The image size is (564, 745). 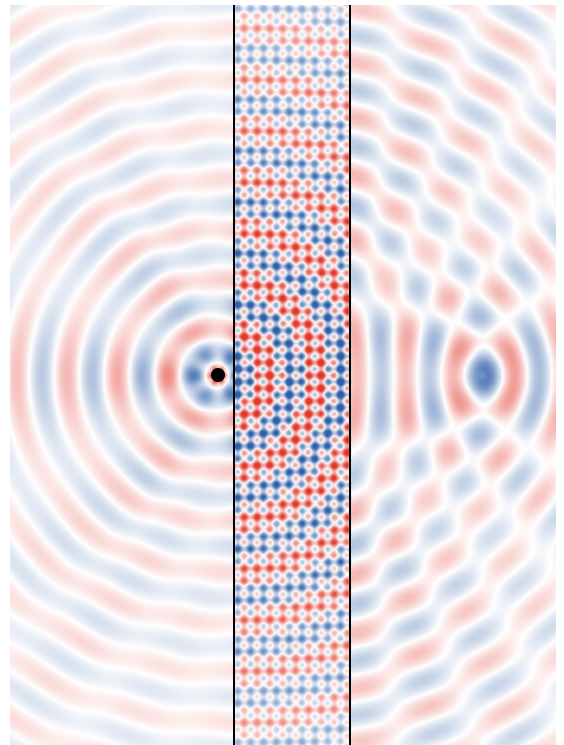 I want to click on point-source-marker, so click(x=218, y=375).